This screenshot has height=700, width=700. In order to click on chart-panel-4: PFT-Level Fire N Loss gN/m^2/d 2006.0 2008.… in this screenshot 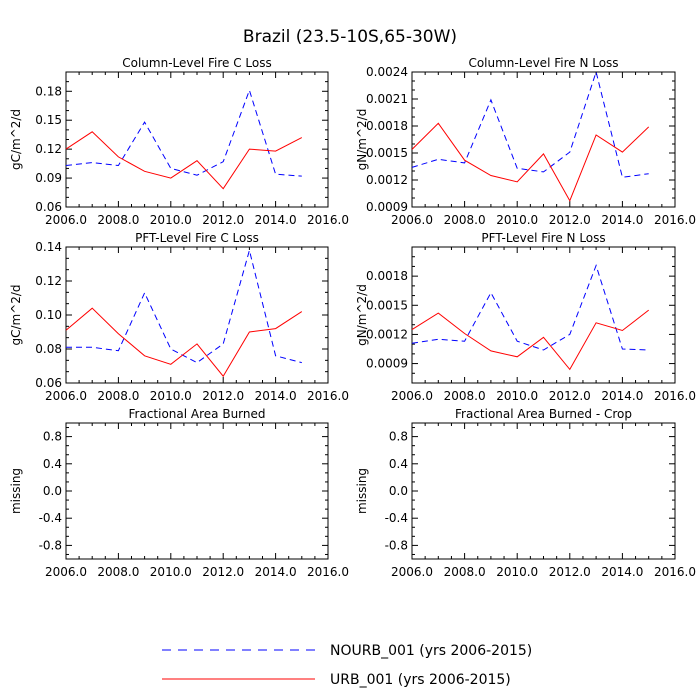, I will do `click(525, 317)`.